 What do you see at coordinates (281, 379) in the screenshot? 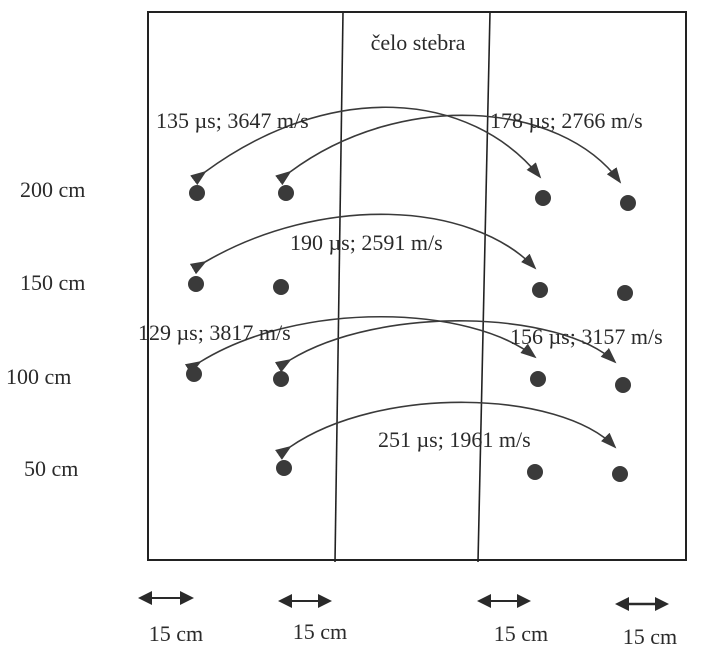
I see `point-100-b` at bounding box center [281, 379].